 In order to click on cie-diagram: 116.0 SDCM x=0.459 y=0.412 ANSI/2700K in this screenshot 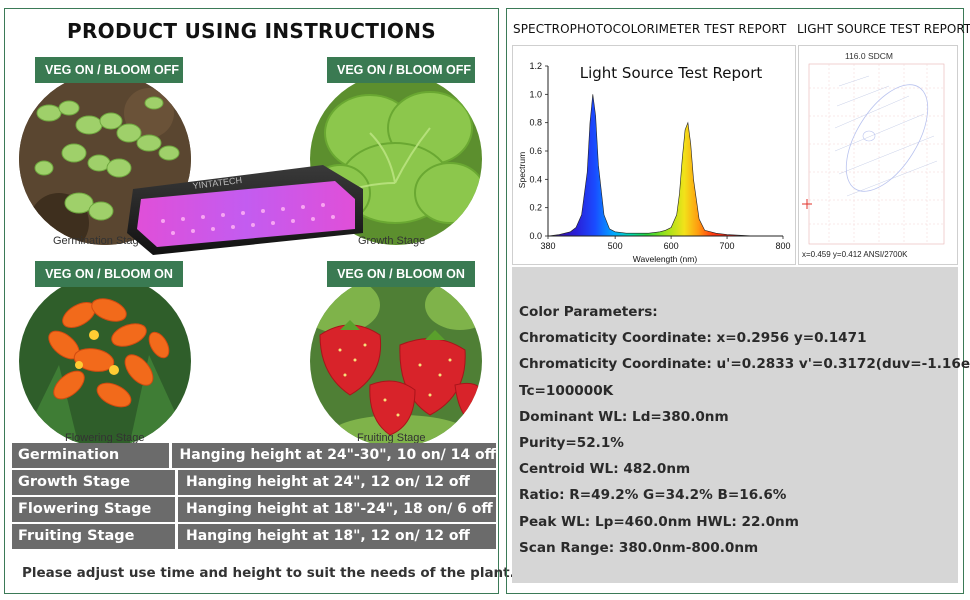, I will do `click(878, 155)`.